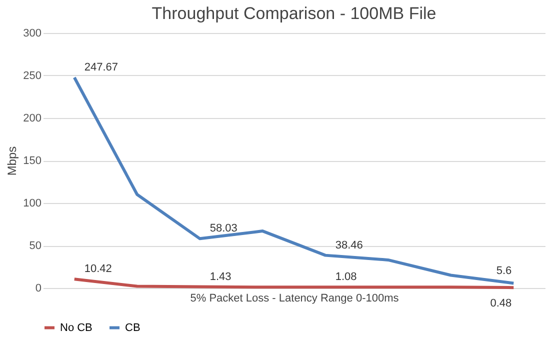 The width and height of the screenshot is (550, 339). Describe the element at coordinates (98, 269) in the screenshot. I see `data-label: 10.42` at that location.